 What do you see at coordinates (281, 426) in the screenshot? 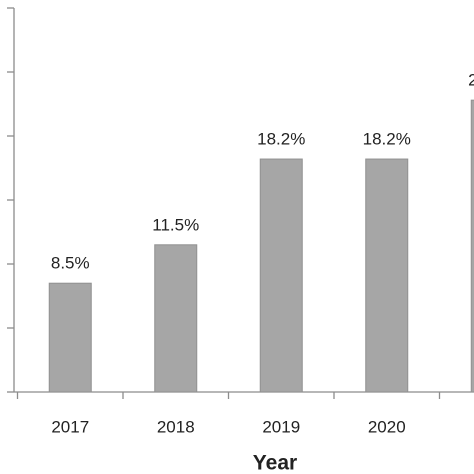
I see `x-tick-label: 2019` at bounding box center [281, 426].